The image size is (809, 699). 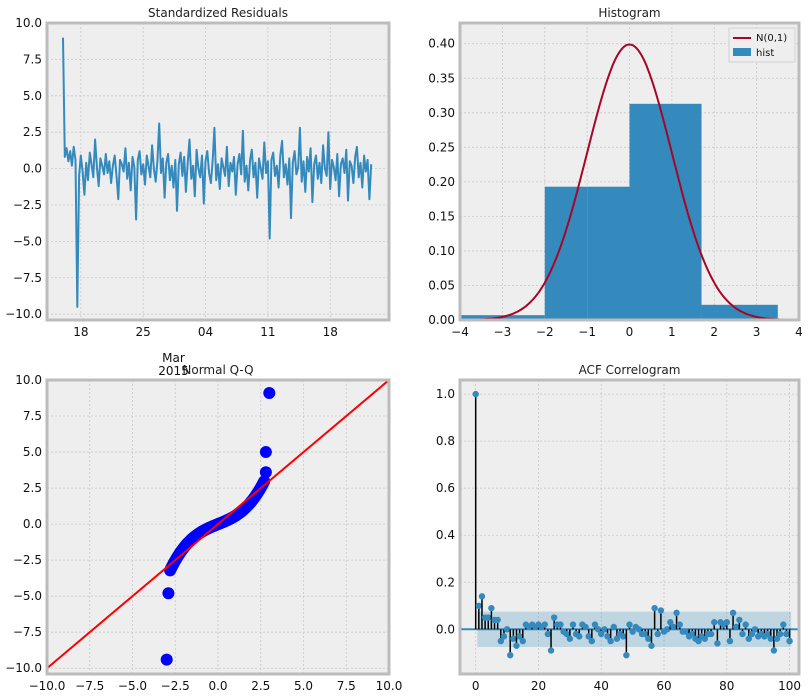 I want to click on y-tick-label: 0.6, so click(x=445, y=488).